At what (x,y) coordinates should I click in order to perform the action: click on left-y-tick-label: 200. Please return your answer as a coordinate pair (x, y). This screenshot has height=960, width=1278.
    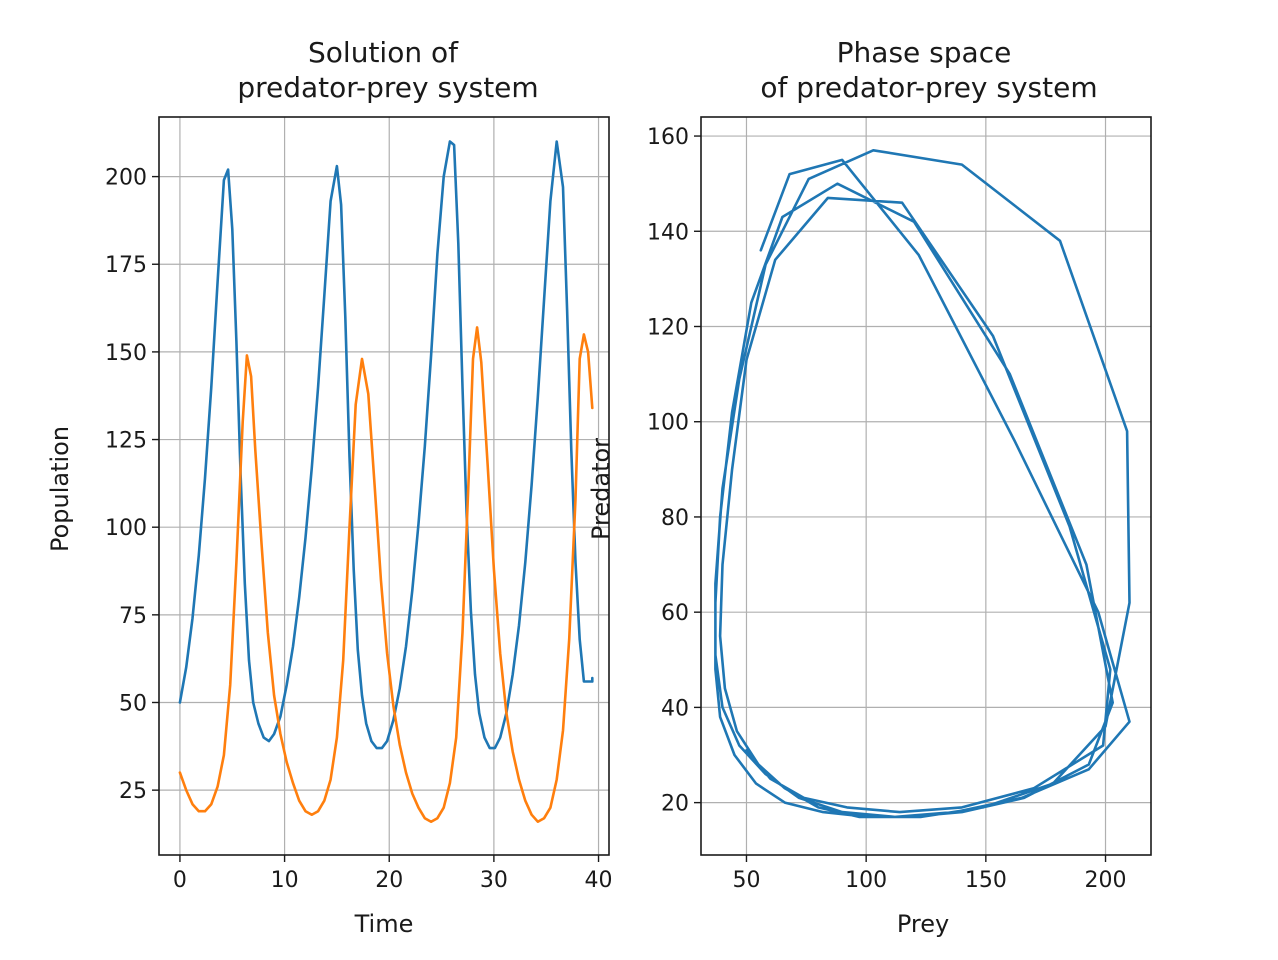
    Looking at the image, I should click on (126, 178).